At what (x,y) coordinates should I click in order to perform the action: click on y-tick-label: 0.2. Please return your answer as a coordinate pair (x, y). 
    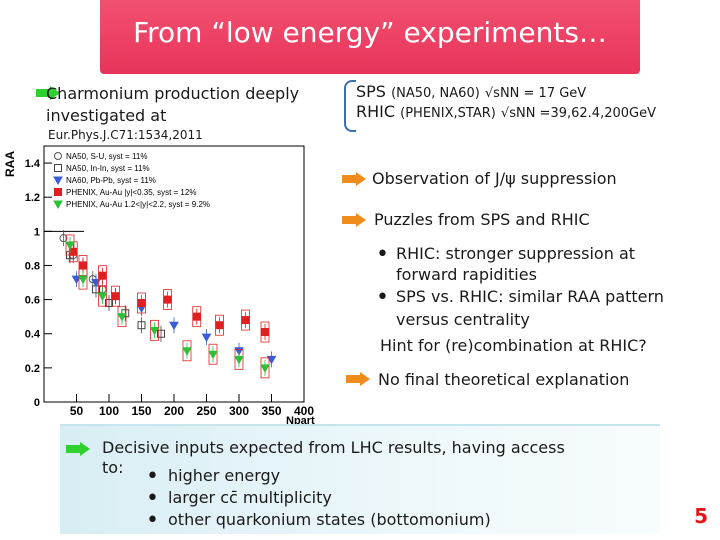
    Looking at the image, I should click on (32, 369).